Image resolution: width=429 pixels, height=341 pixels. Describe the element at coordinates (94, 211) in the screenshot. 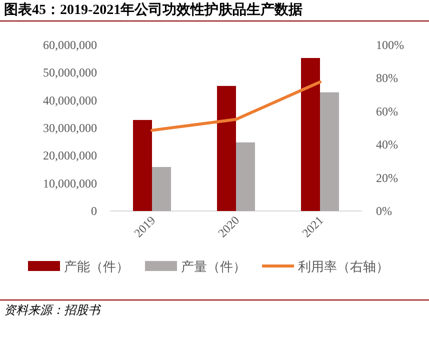

I see `y-tick-label: 0` at that location.